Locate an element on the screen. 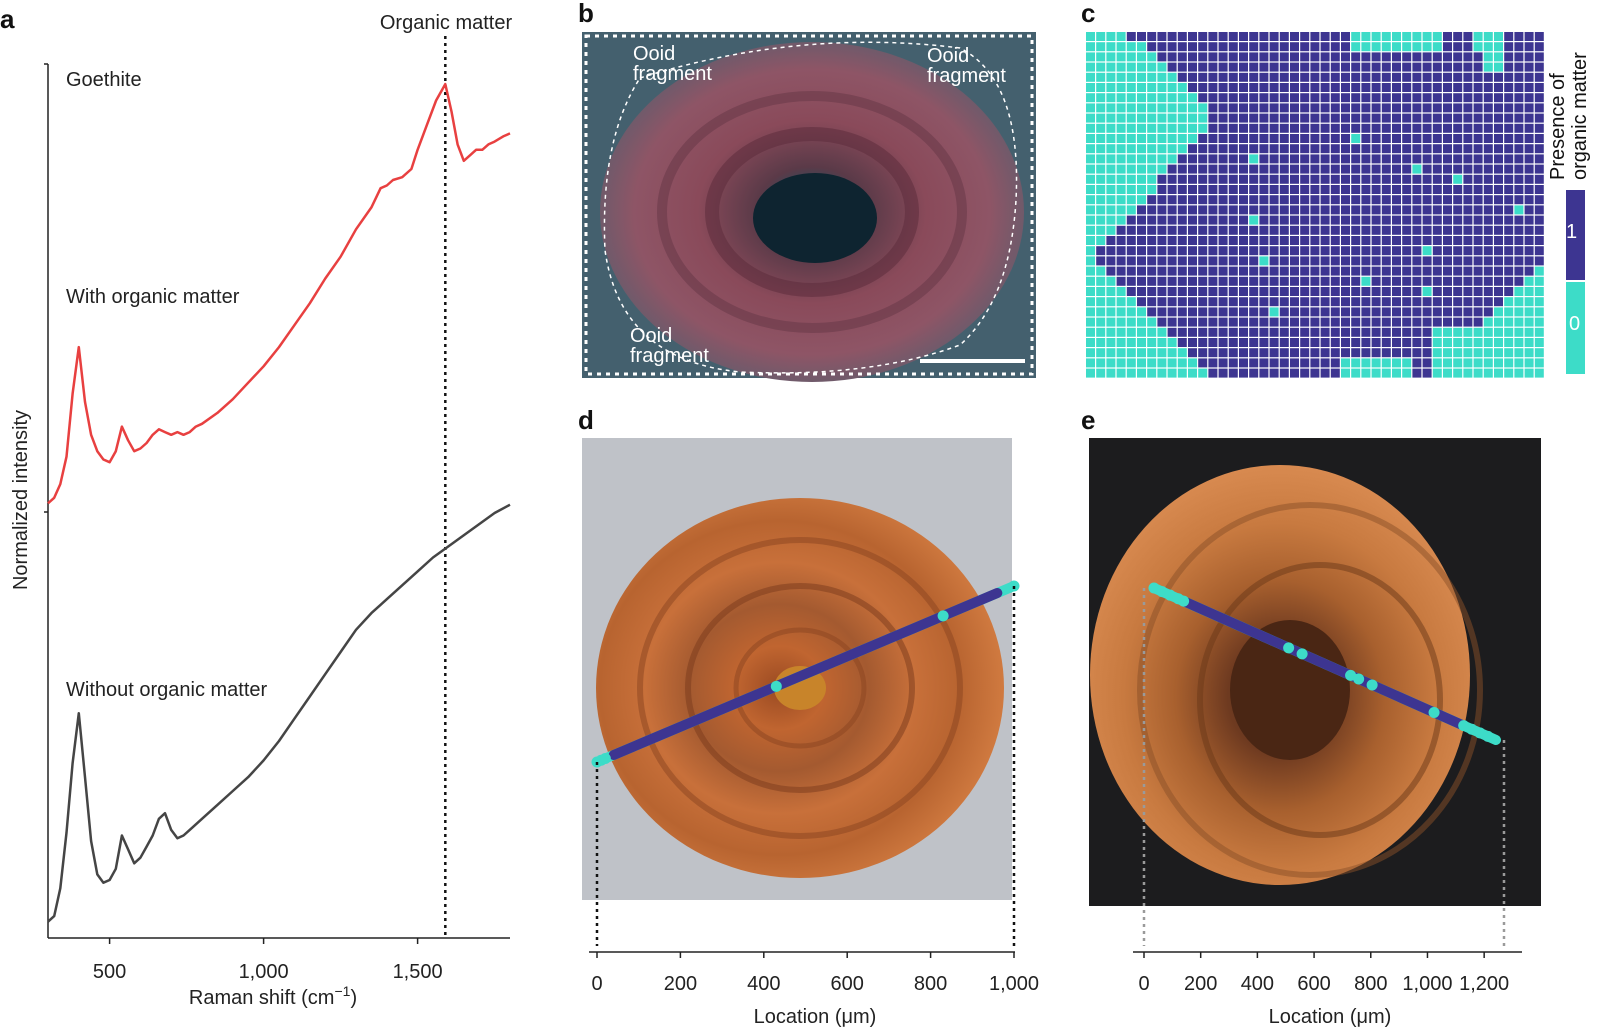  transect-absent-point is located at coordinates (1302, 654).